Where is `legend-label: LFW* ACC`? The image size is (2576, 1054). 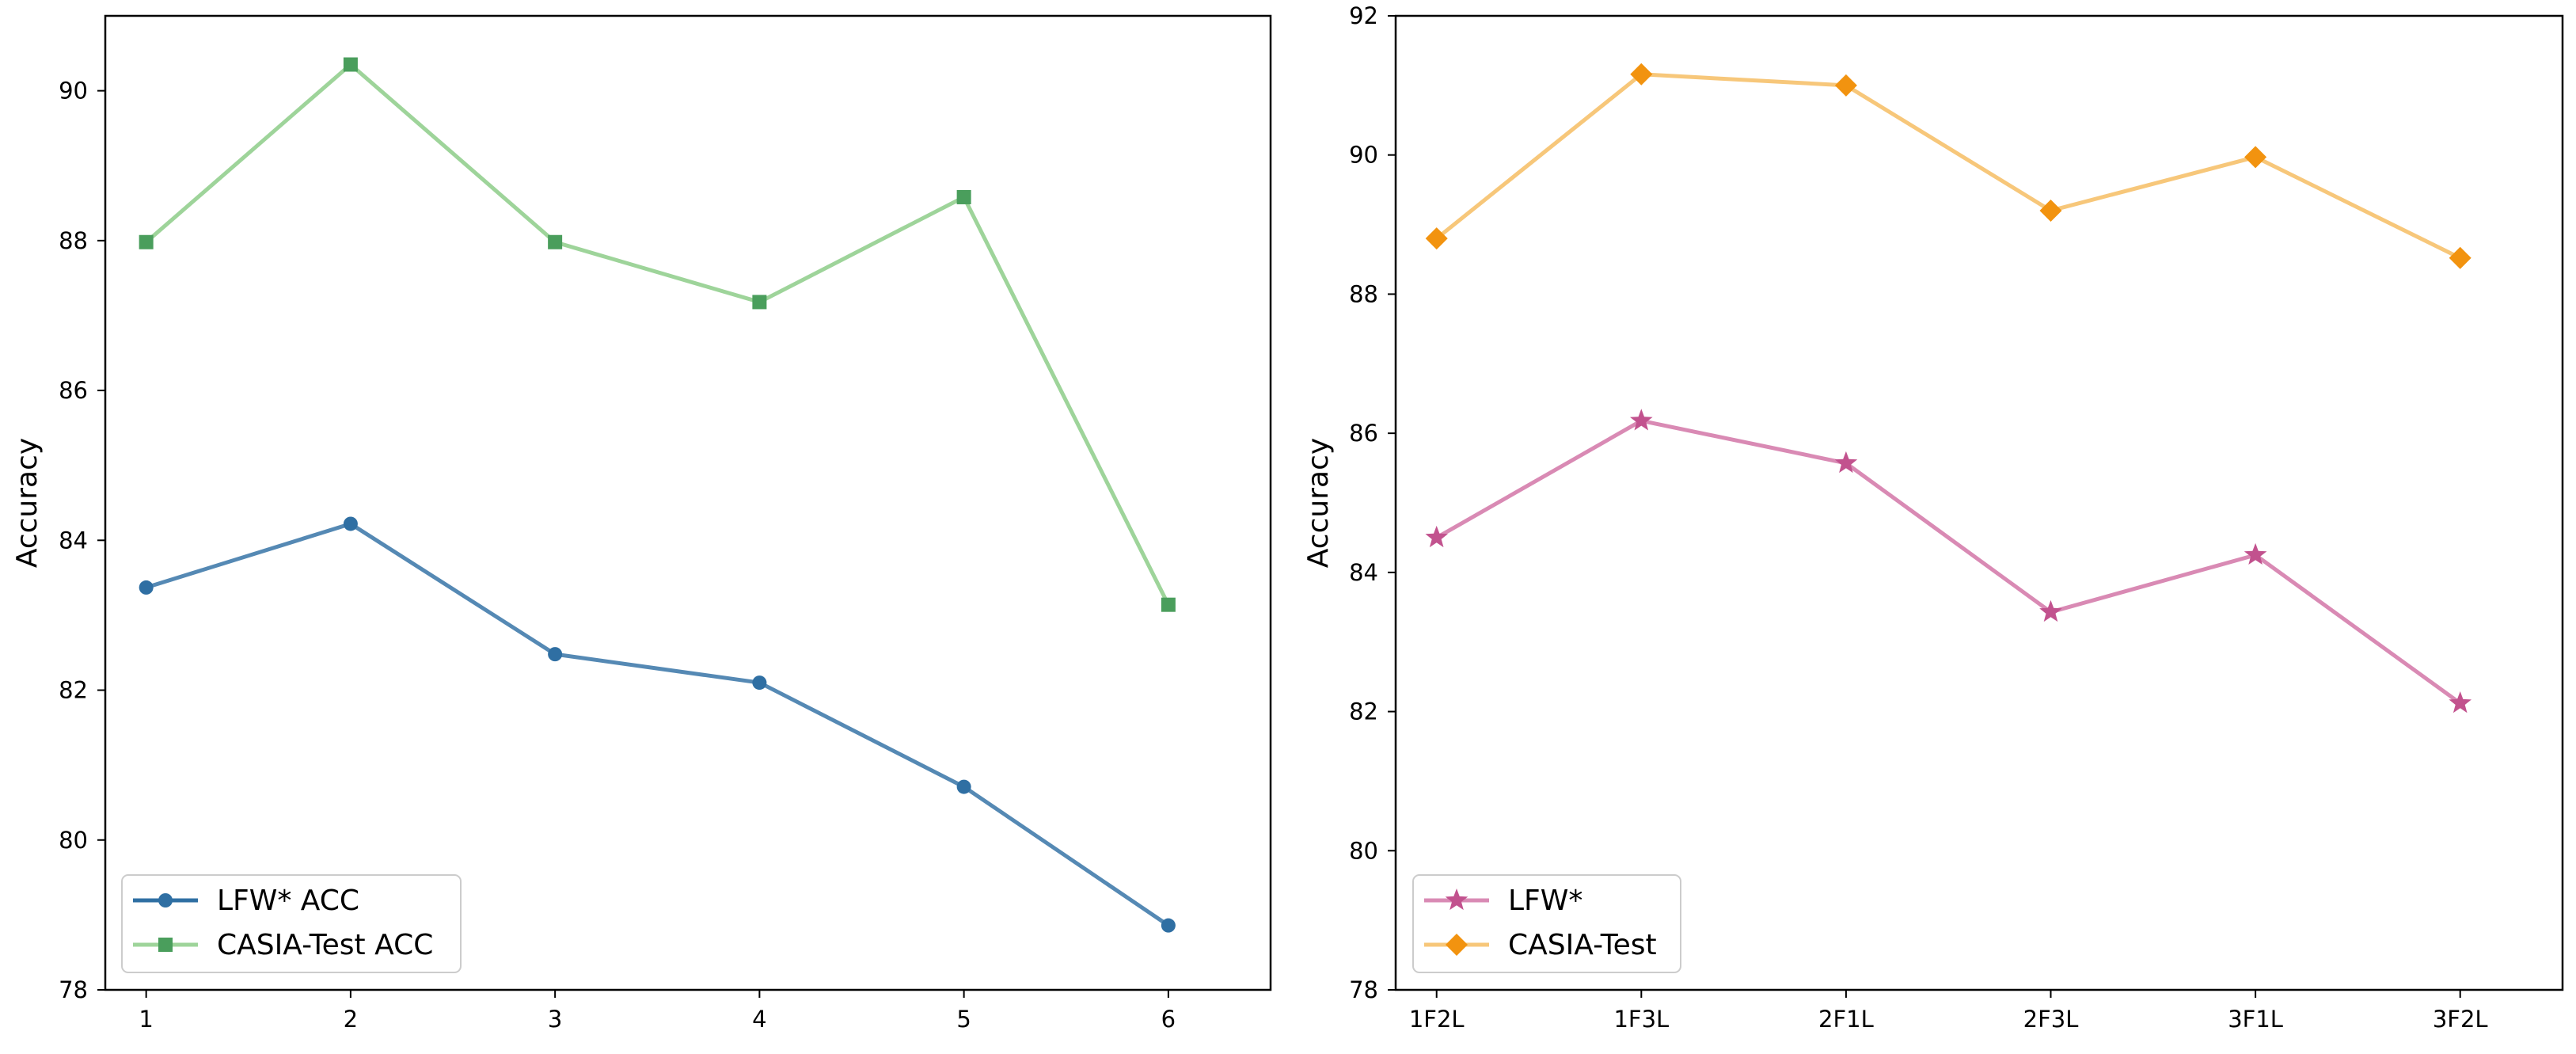 legend-label: LFW* ACC is located at coordinates (288, 901).